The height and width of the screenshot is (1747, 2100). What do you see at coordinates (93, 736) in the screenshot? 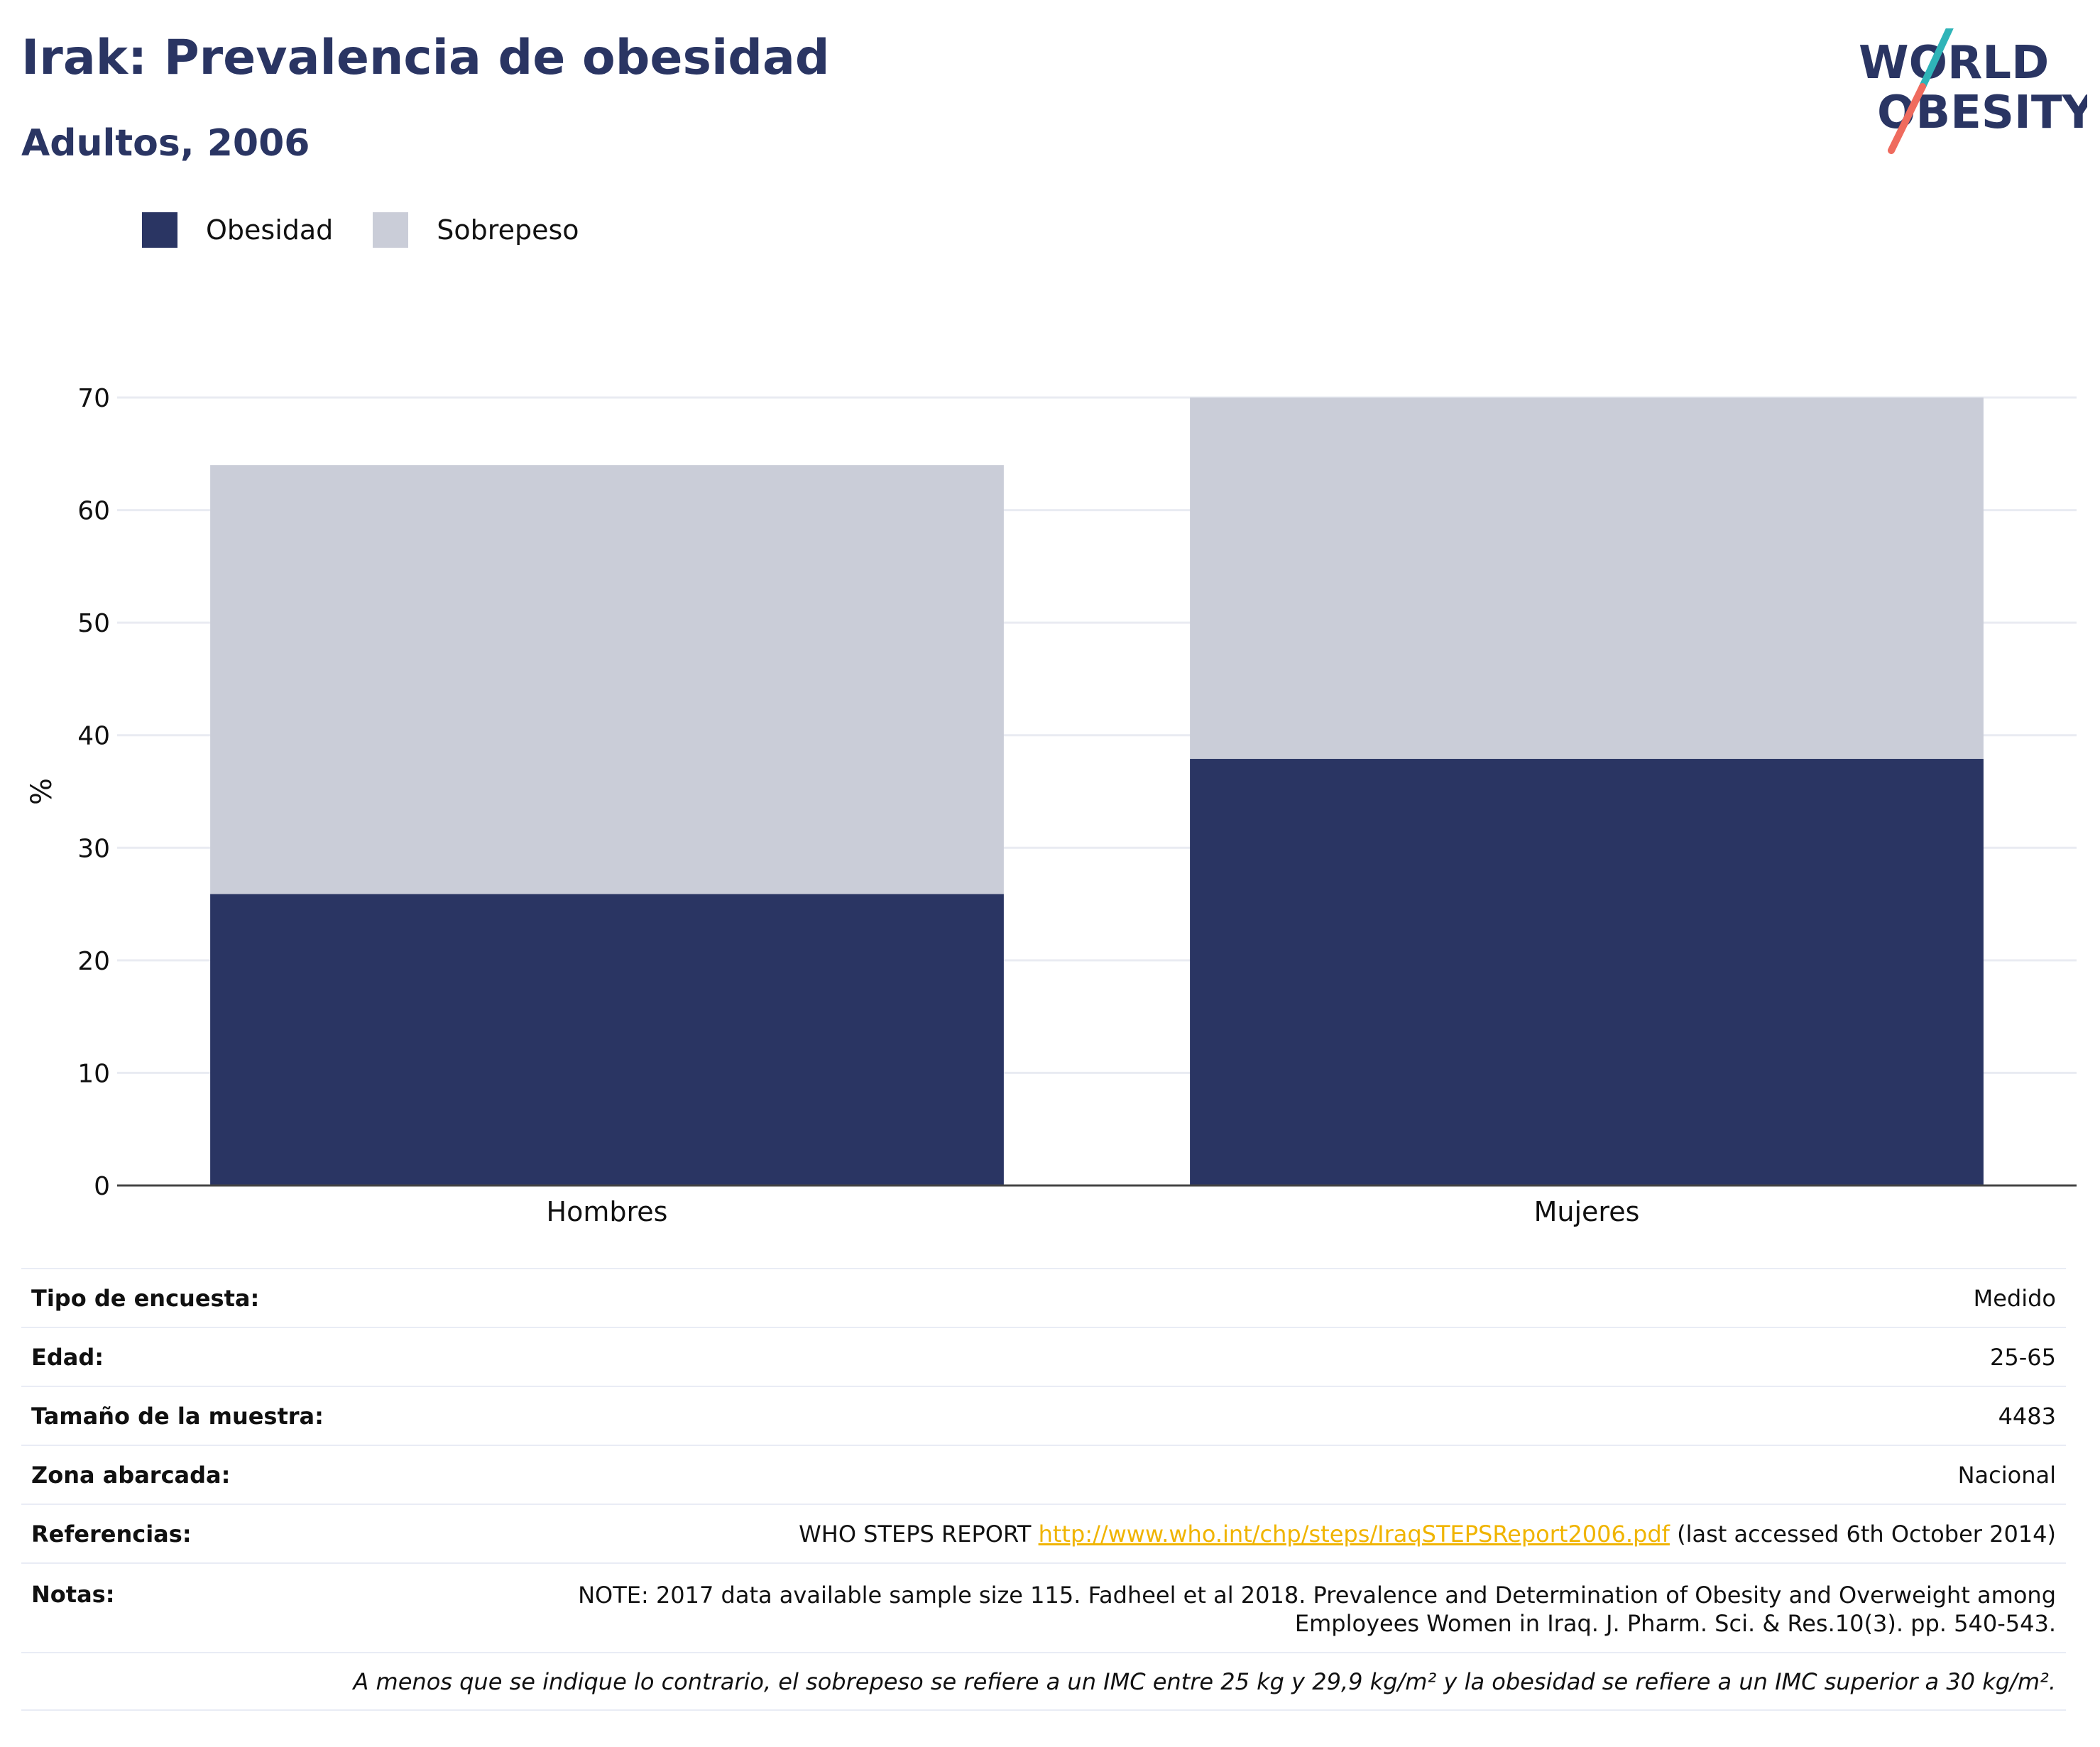
I see `y-tick-label-40: 40` at bounding box center [93, 736].